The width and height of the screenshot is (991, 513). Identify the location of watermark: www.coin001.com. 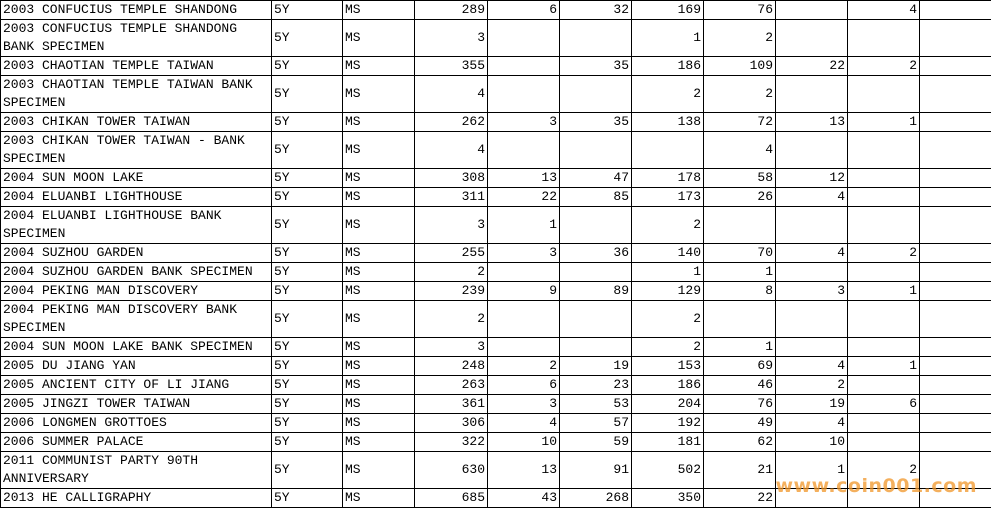
(876, 486).